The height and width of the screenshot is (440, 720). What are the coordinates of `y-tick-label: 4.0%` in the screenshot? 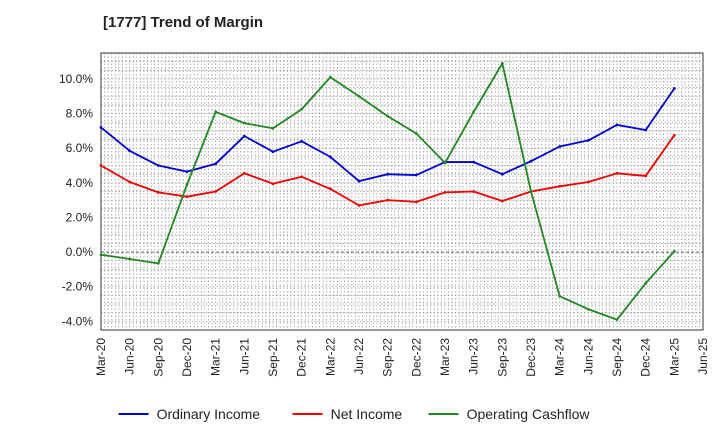 It's located at (80, 183).